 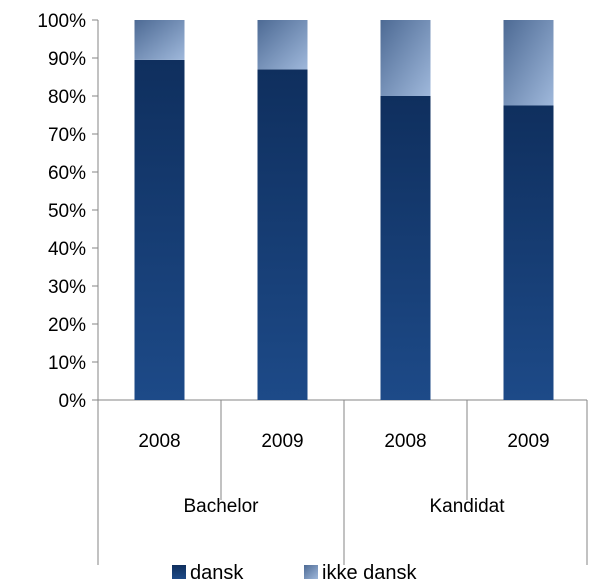 I want to click on group-label: Bachelor, so click(x=222, y=506).